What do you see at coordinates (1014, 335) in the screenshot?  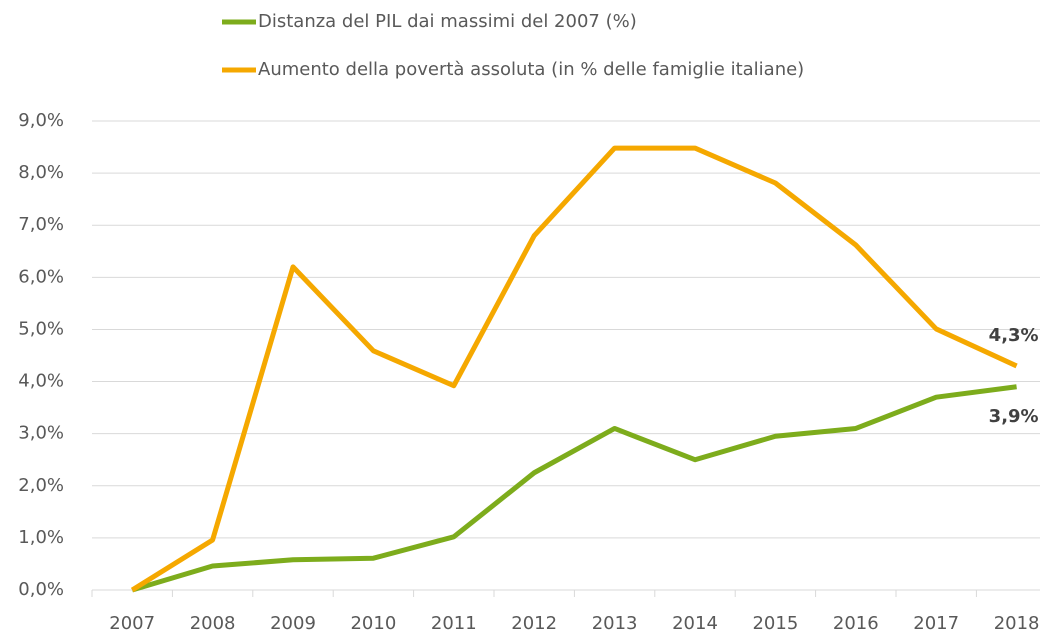 I see `data-label: 4,3%` at bounding box center [1014, 335].